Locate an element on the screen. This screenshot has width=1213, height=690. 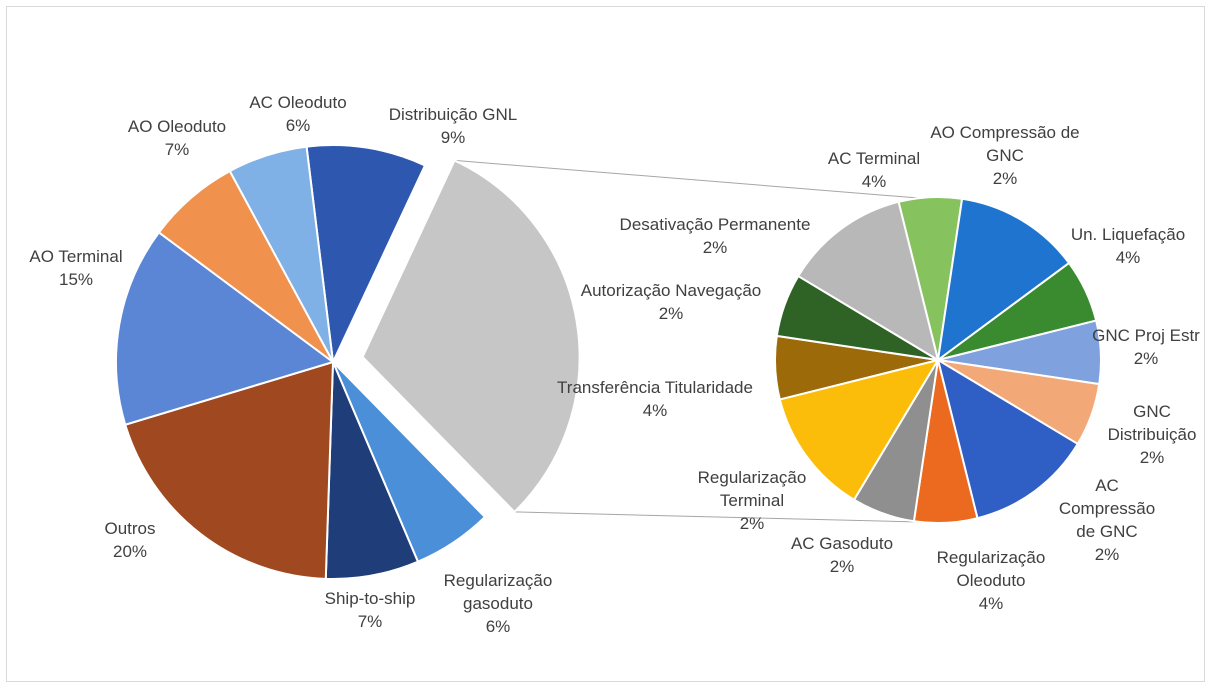
main-slice-ao-terminal is located at coordinates (225, 328).